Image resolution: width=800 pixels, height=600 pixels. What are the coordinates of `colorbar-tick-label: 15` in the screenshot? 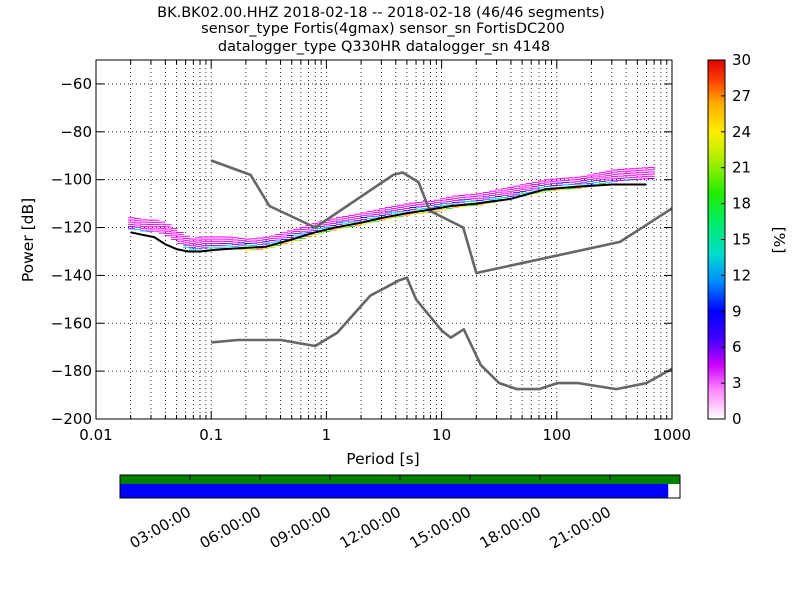 It's located at (741, 240).